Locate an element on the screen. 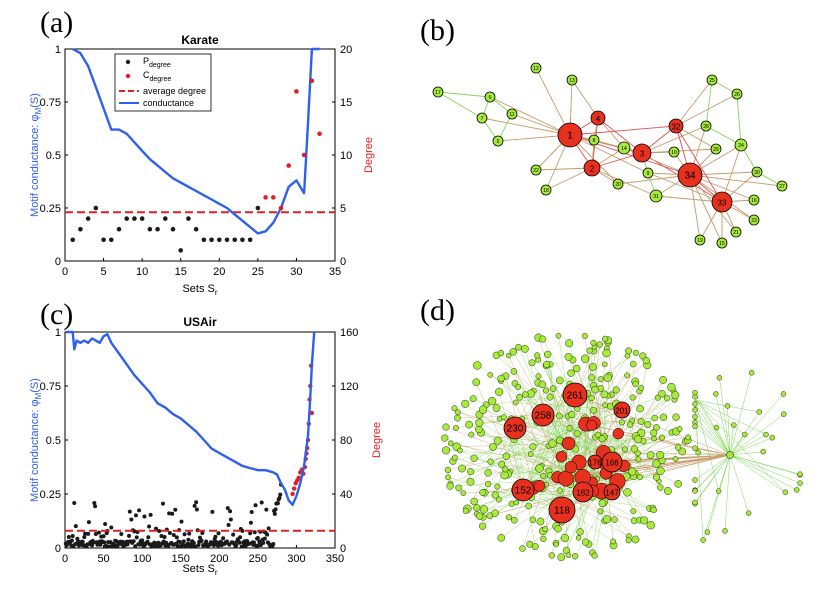 This screenshot has height=602, width=830. legend-average: average degree is located at coordinates (174, 91).